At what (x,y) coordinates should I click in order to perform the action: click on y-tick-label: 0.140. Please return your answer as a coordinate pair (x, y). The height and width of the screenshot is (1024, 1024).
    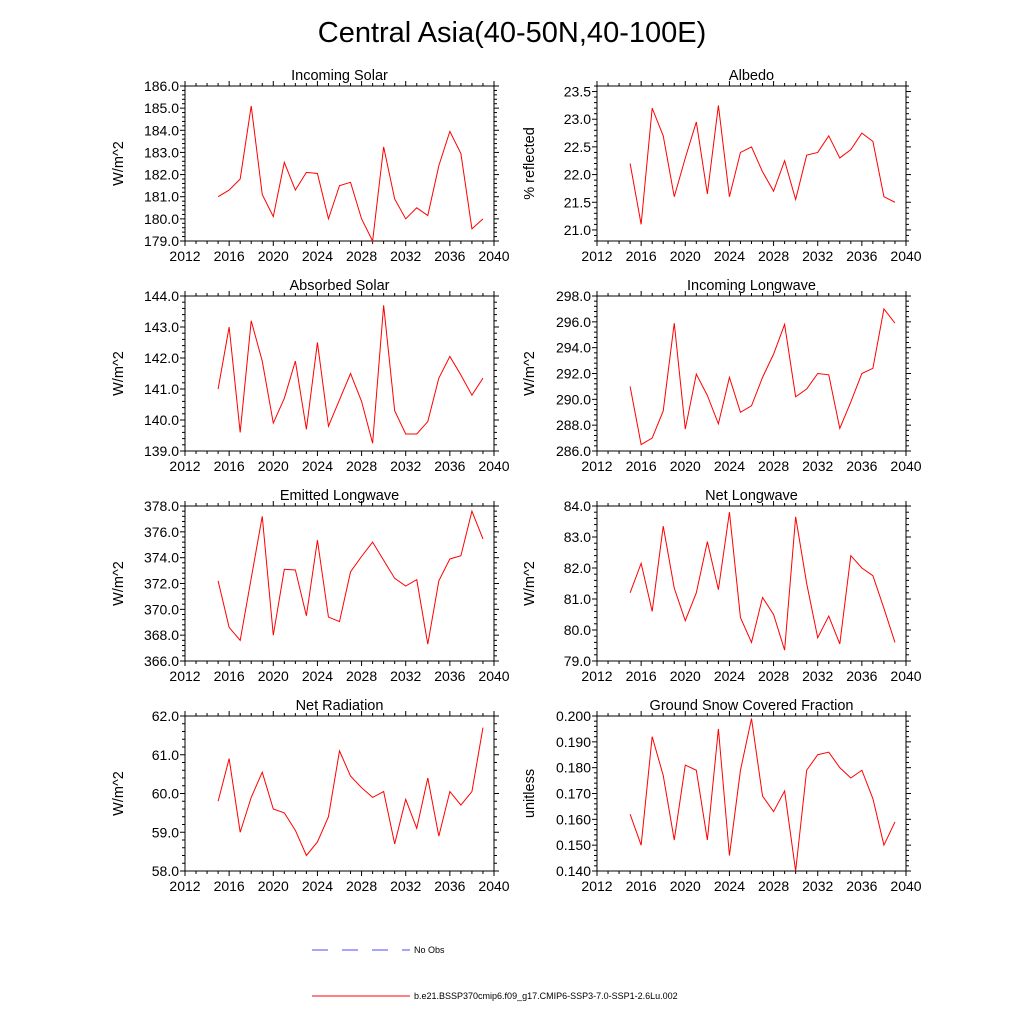
    Looking at the image, I should click on (573, 871).